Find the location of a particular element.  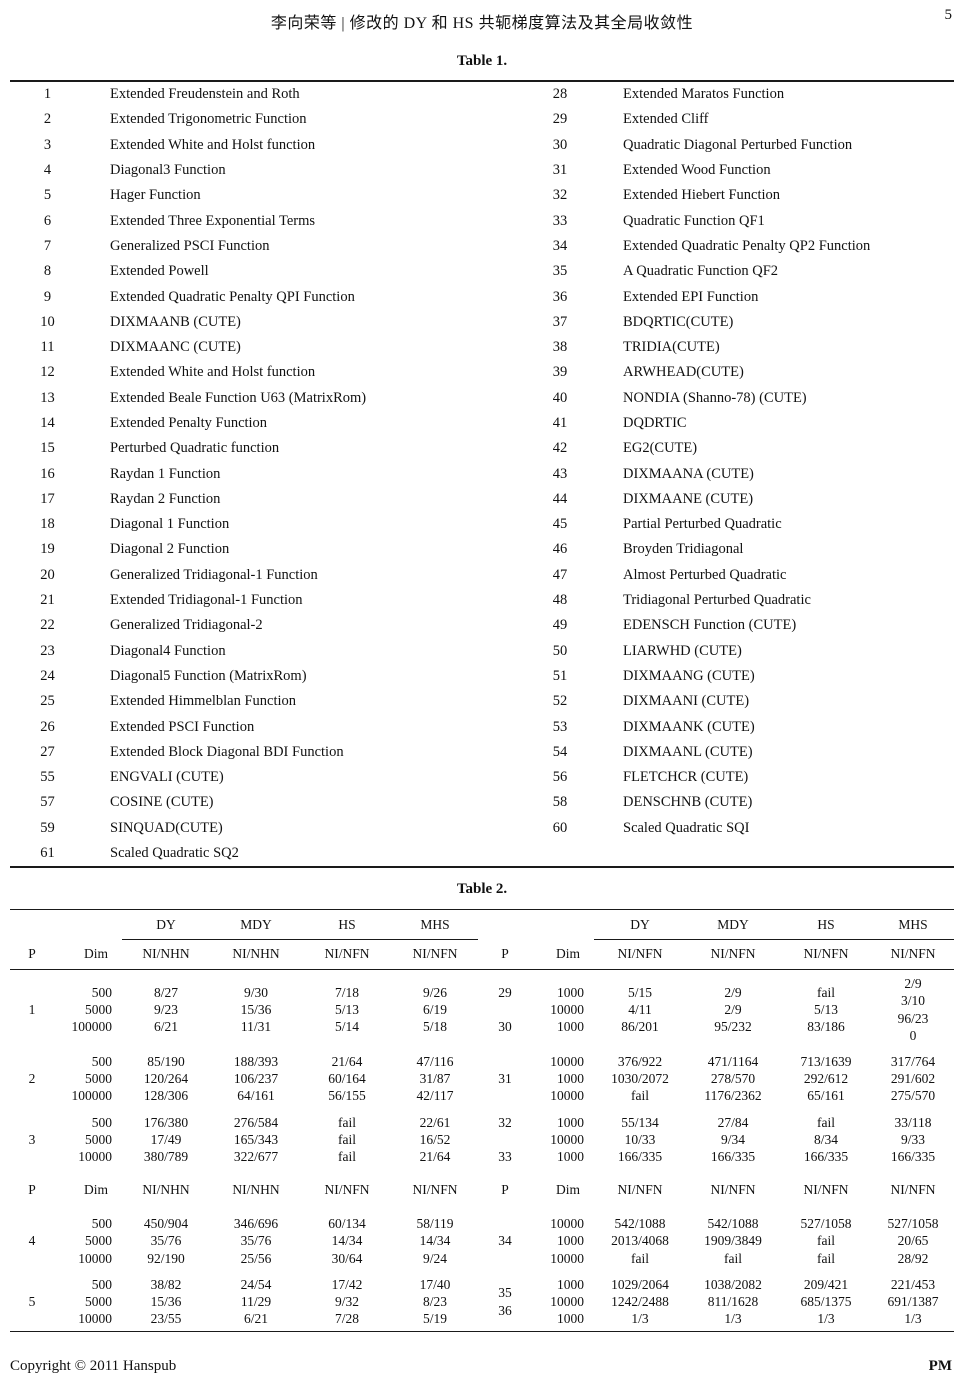

table1-row: 61 Scaled Quadratic SQ2 is located at coordinates (482, 854).